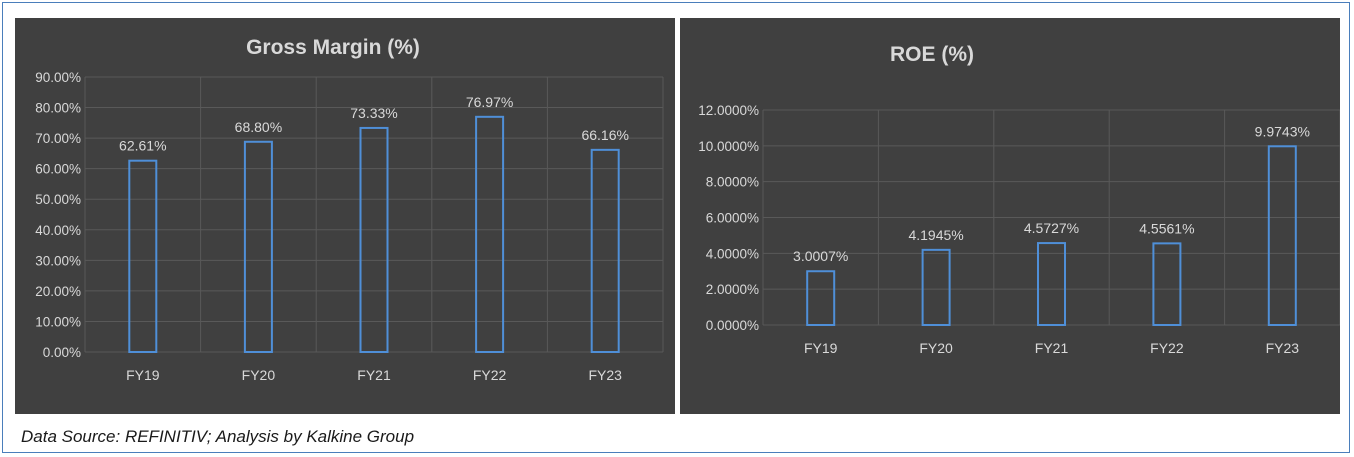  Describe the element at coordinates (728, 146) in the screenshot. I see `roe-ytick-label: 10.0000%` at that location.